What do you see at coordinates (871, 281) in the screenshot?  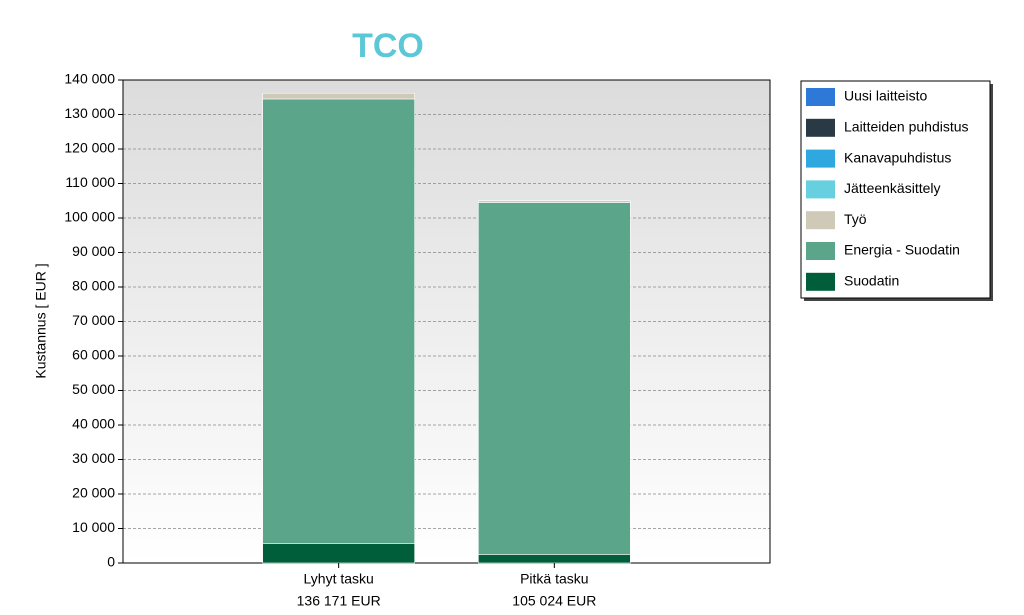 I see `legend-label: Suodatin` at bounding box center [871, 281].